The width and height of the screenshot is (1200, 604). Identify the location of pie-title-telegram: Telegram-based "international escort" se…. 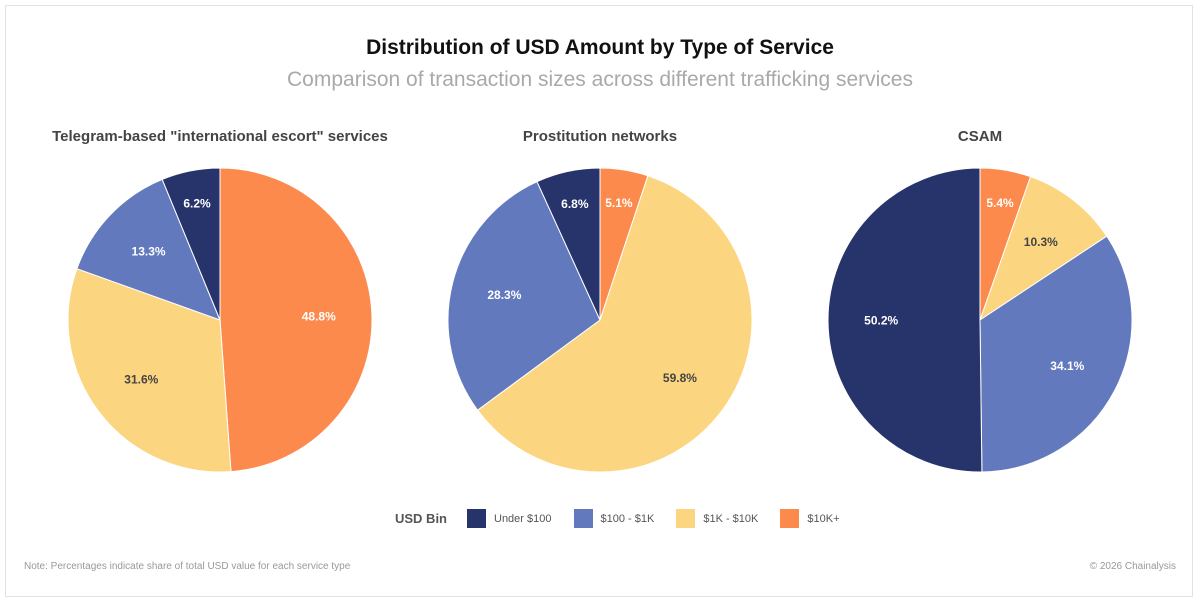
(220, 136).